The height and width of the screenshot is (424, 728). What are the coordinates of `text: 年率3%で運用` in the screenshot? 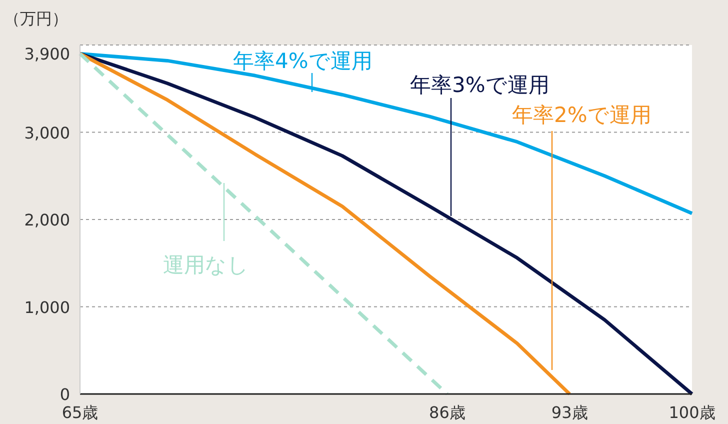 It's located at (480, 85).